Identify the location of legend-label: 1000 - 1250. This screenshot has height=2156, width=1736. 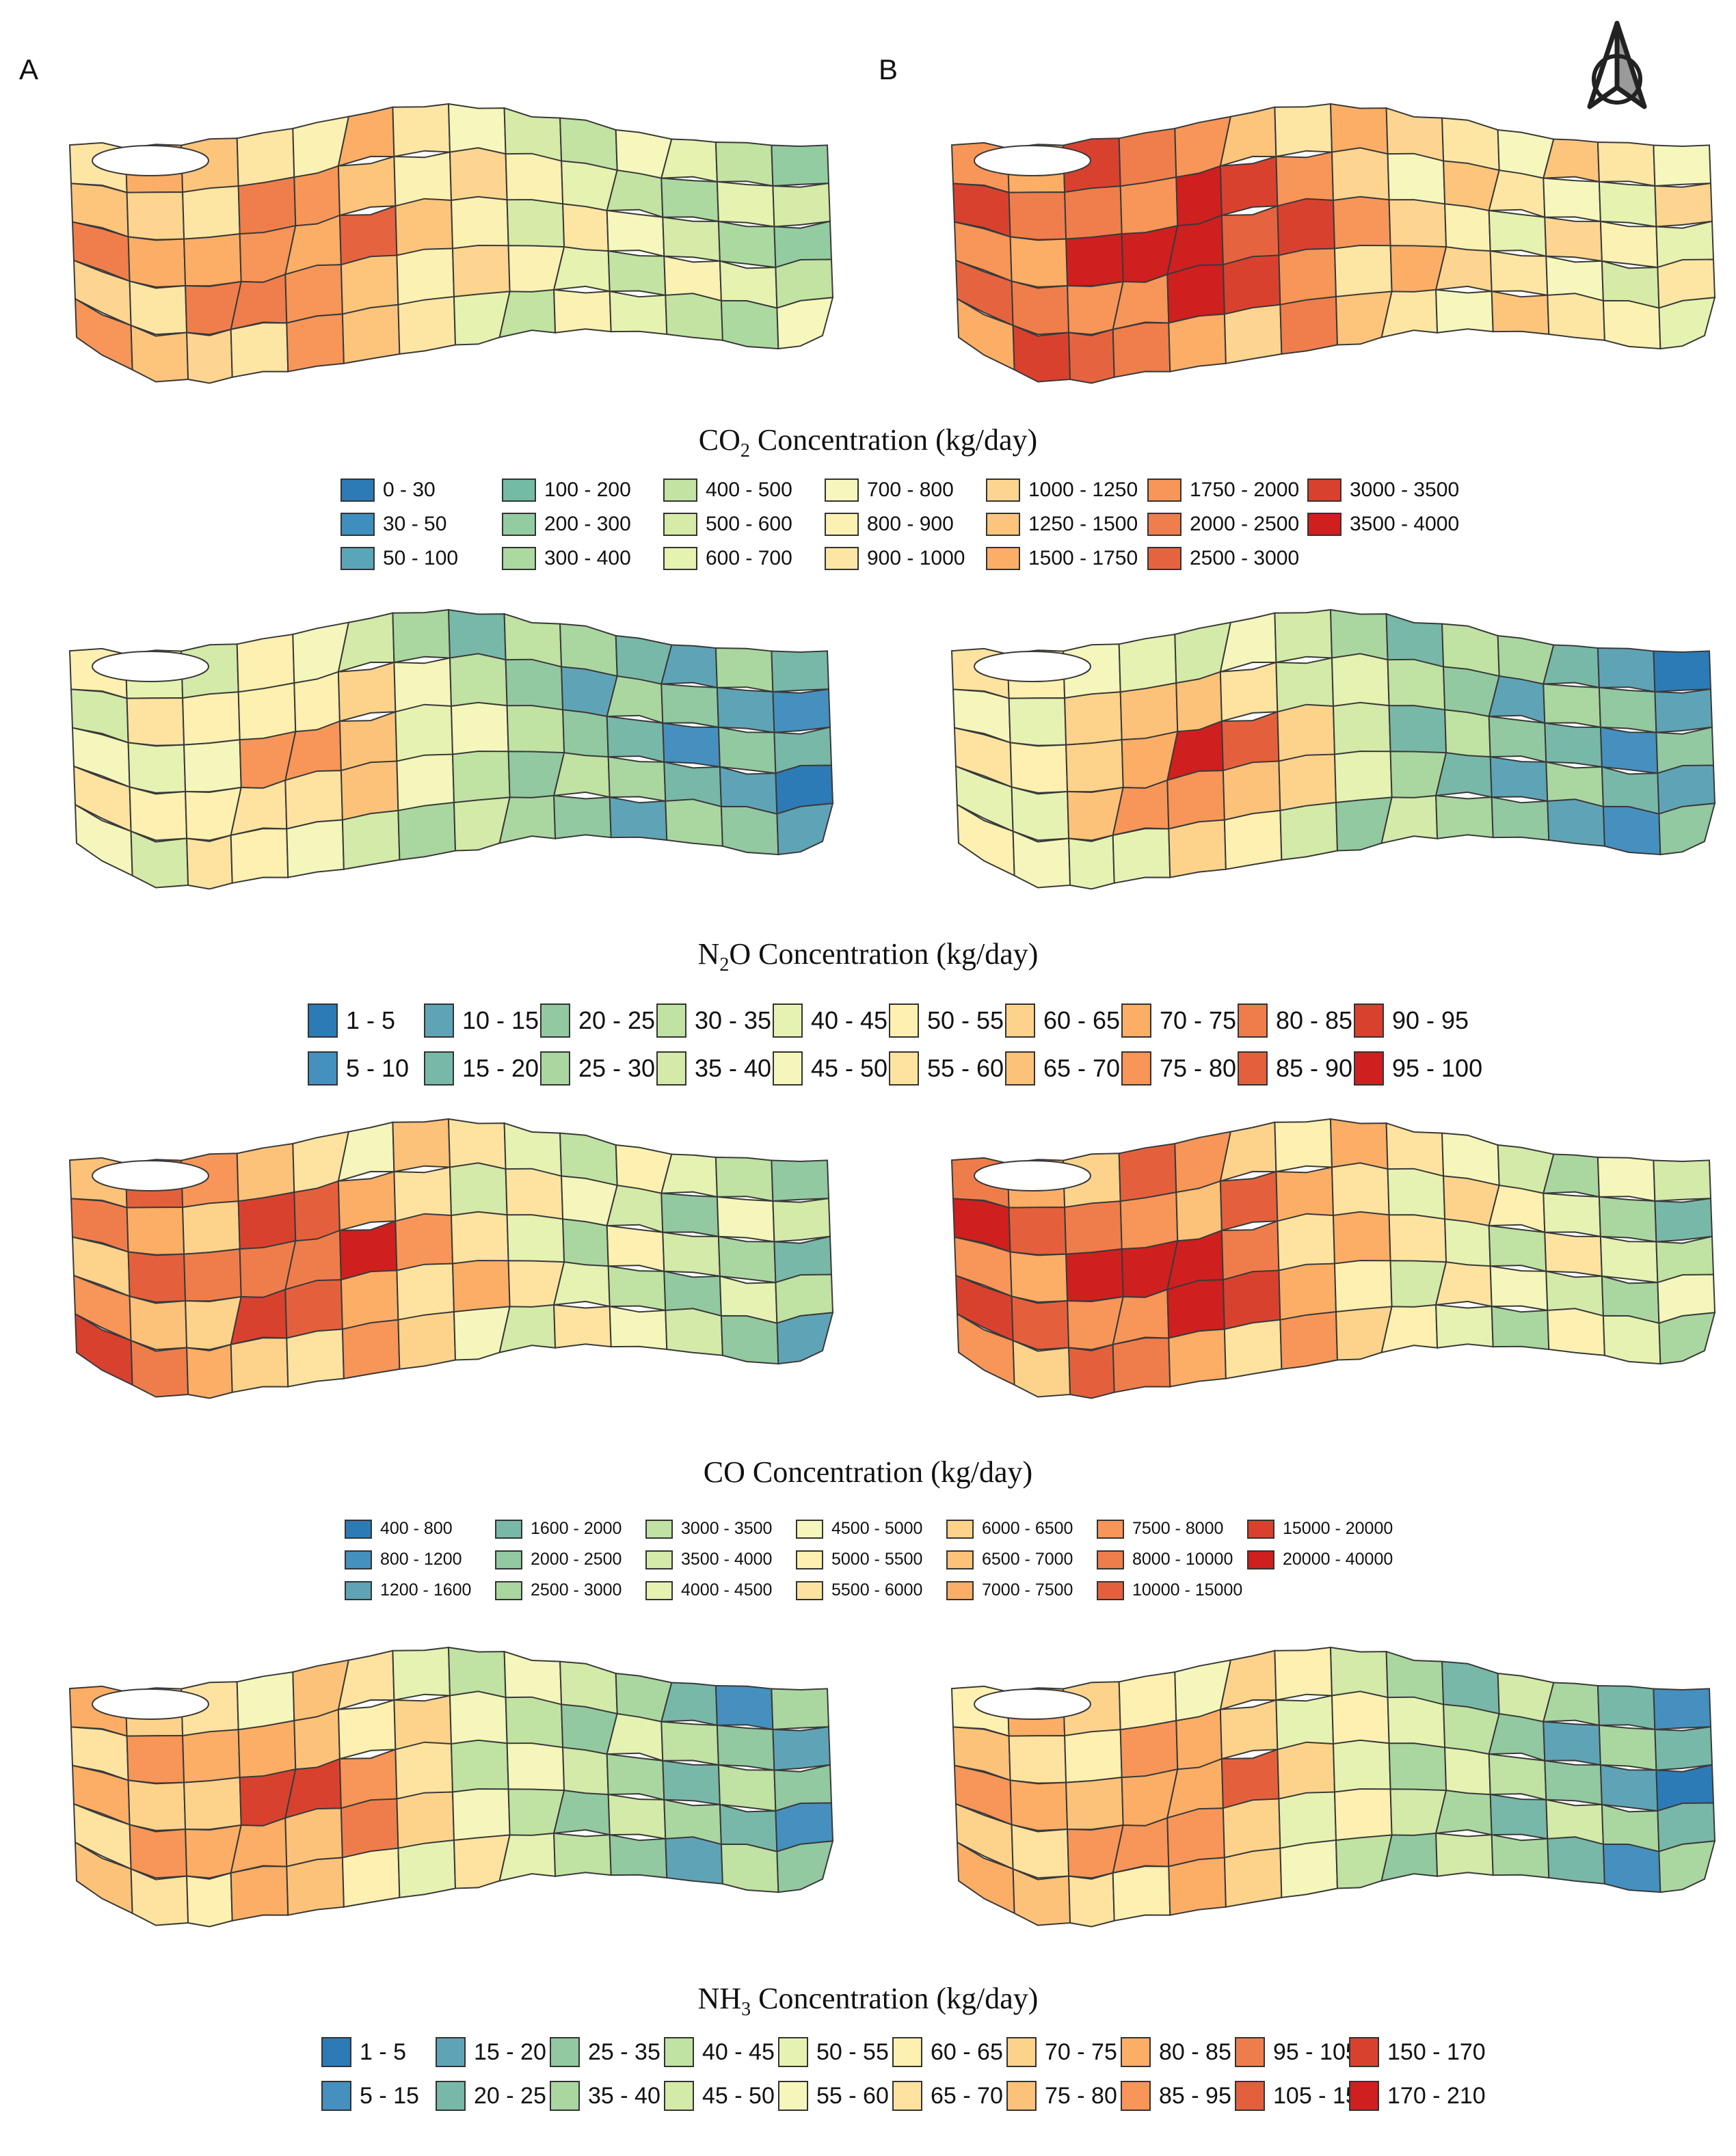
(1083, 490).